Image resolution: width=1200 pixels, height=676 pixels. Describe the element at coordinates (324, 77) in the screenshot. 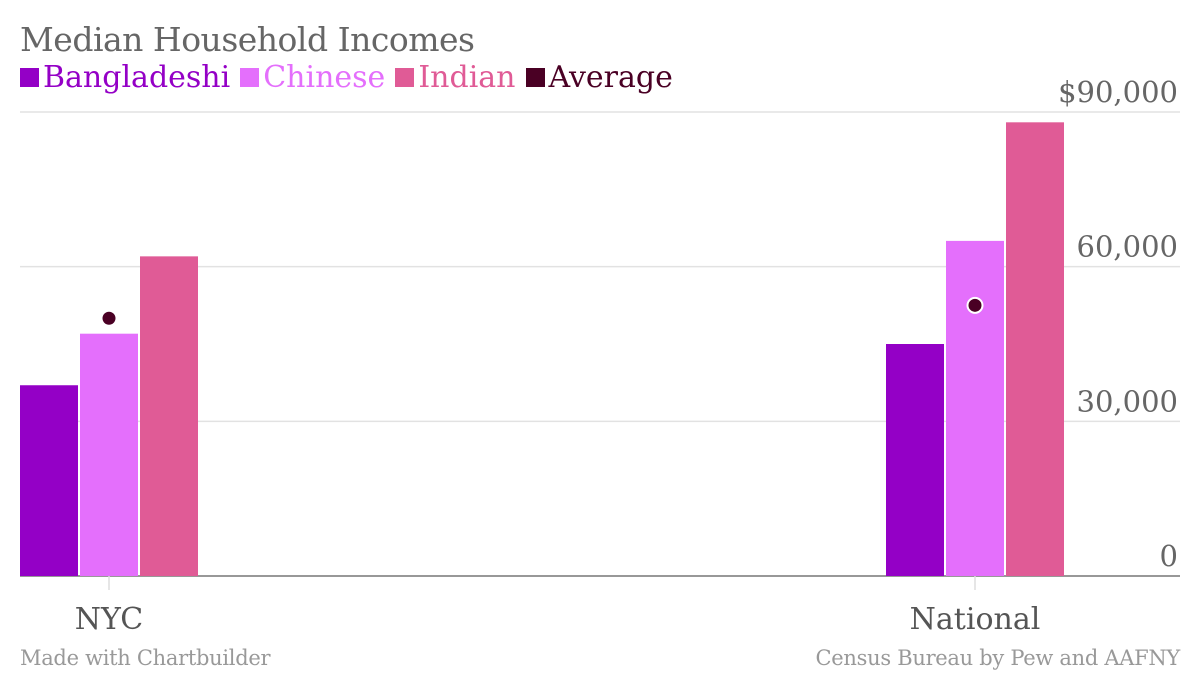

I see `legend-label-chinese: Chinese` at that location.